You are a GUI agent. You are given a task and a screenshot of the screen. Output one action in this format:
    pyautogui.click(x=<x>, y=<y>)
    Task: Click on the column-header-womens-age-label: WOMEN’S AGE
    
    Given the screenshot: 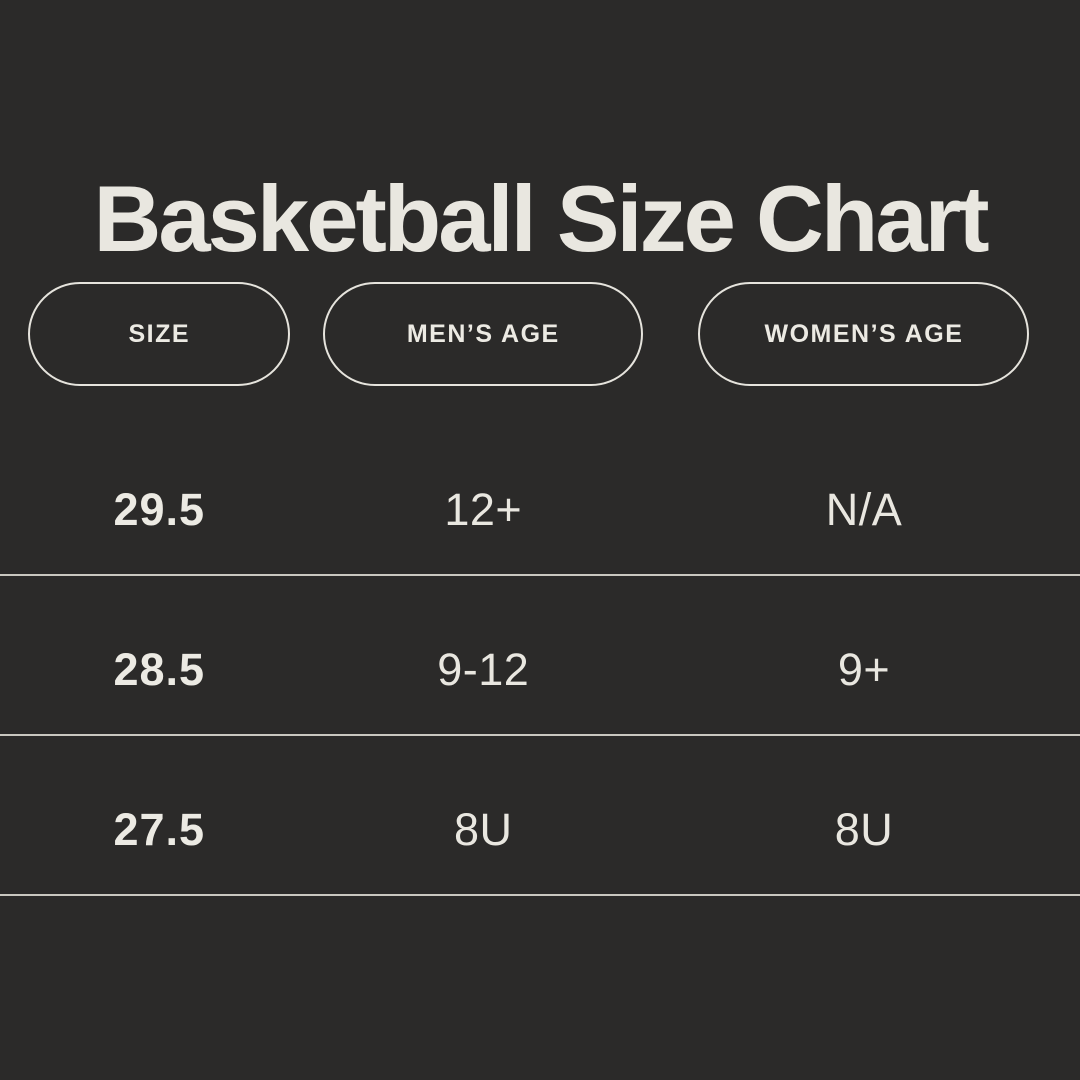 What is the action you would take?
    pyautogui.click(x=864, y=333)
    